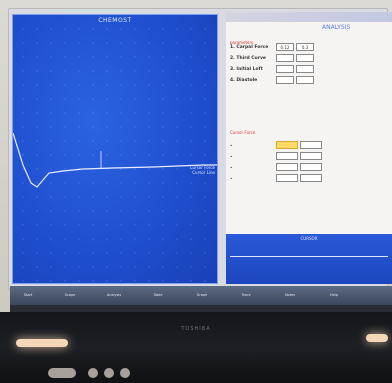 This screenshot has height=383, width=392. I want to click on trace-label-line-2: Cursor Line, so click(203, 172).